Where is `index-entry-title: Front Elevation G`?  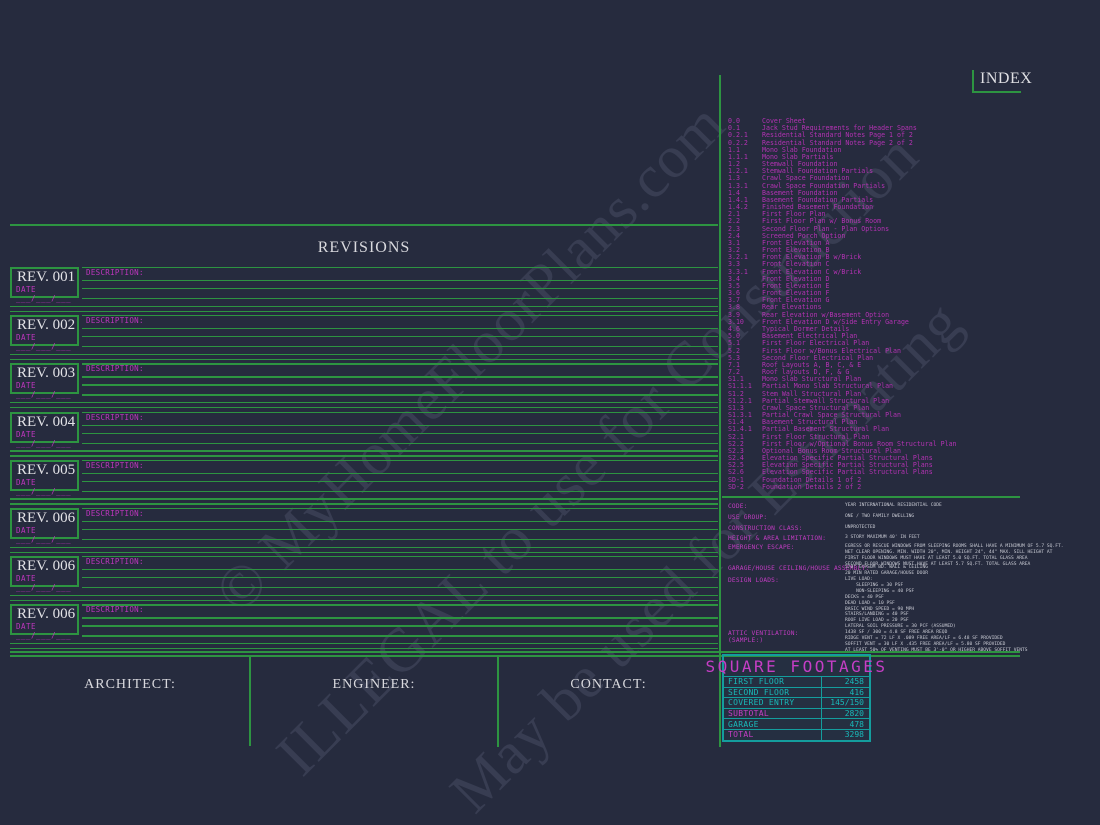 index-entry-title: Front Elevation G is located at coordinates (796, 300).